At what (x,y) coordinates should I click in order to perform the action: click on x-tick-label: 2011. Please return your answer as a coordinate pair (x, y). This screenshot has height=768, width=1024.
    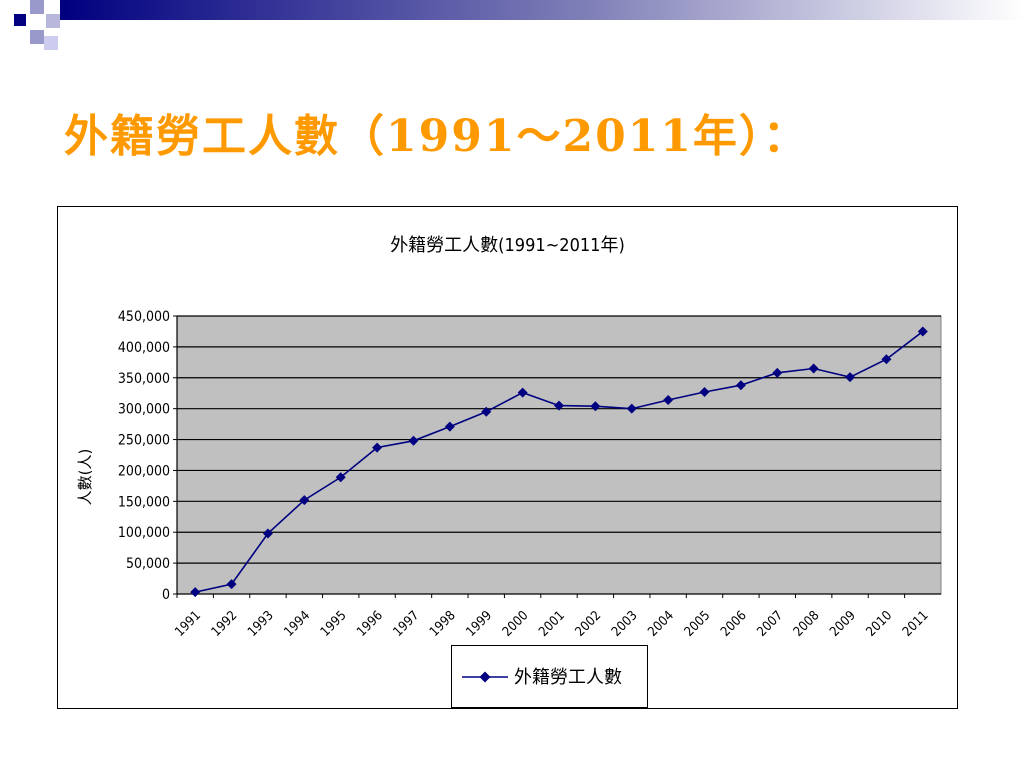
    Looking at the image, I should click on (916, 624).